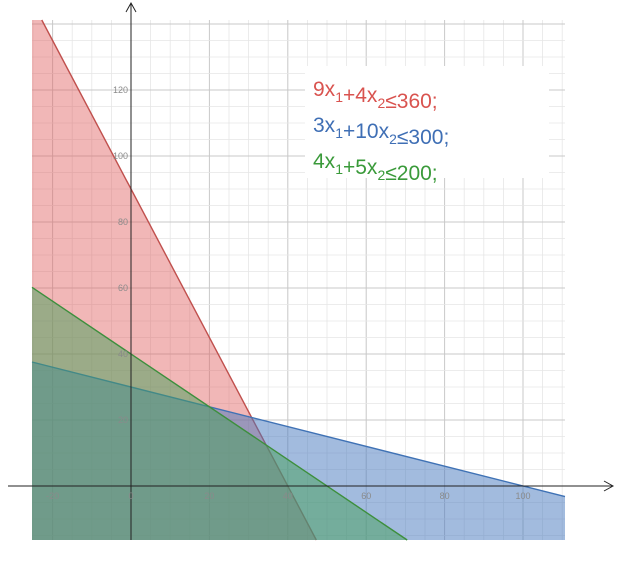  What do you see at coordinates (131, 7) in the screenshot?
I see `y-axis-arrow` at bounding box center [131, 7].